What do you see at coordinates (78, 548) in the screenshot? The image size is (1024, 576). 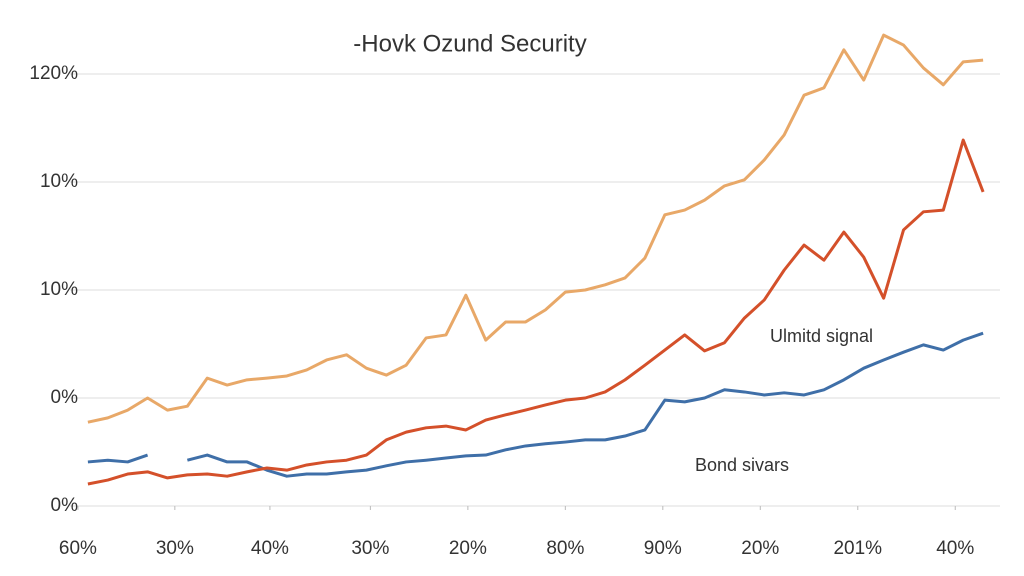 I see `x-tick-label: 60%` at bounding box center [78, 548].